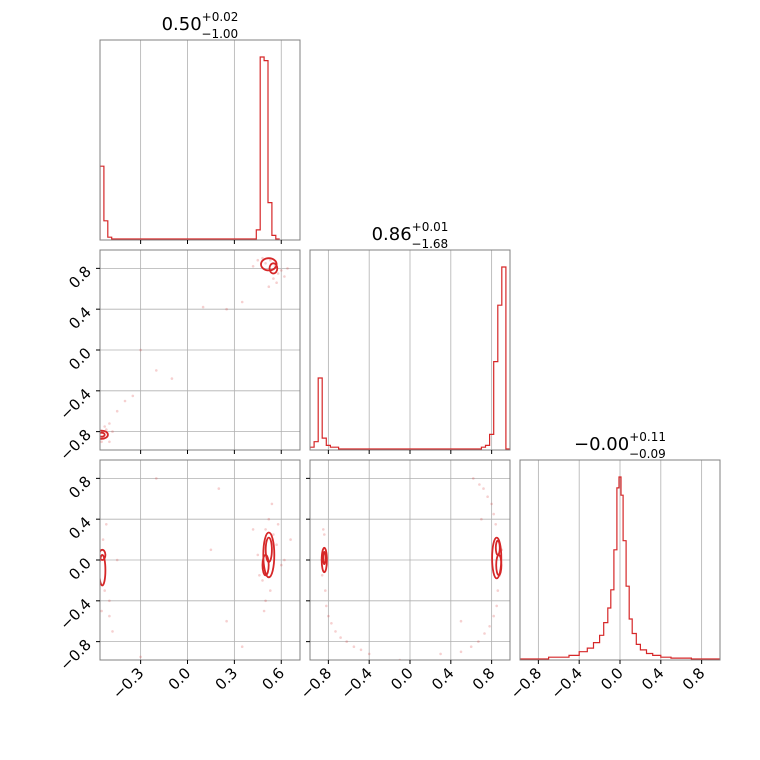 The width and height of the screenshot is (760, 760). I want to click on scatter-0-2-xtick-label: −0.3, so click(128, 683).